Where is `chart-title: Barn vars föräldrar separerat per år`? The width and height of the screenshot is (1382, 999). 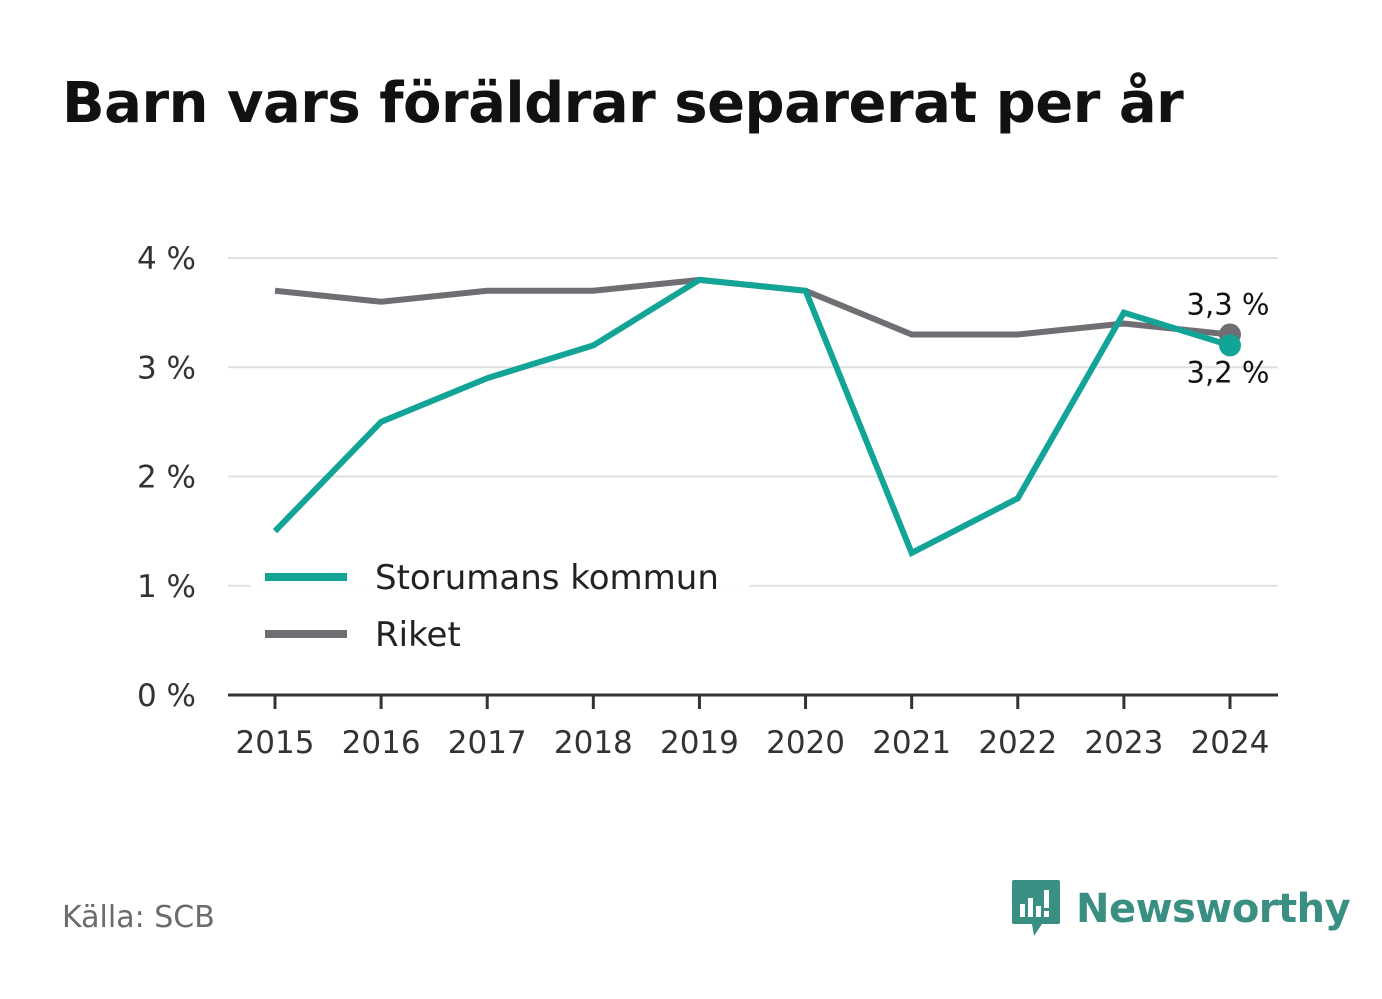
chart-title: Barn vars föräldrar separerat per år is located at coordinates (623, 103).